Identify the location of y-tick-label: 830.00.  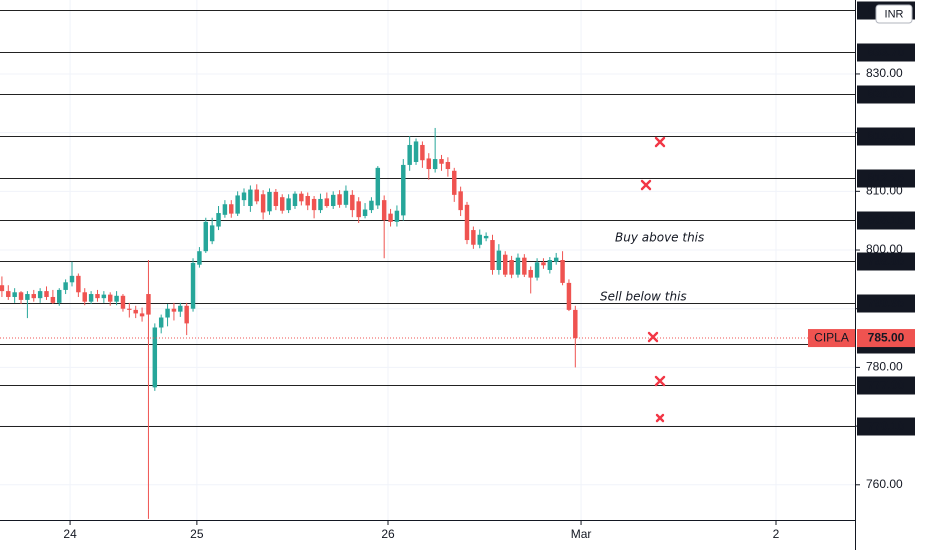
(884, 73).